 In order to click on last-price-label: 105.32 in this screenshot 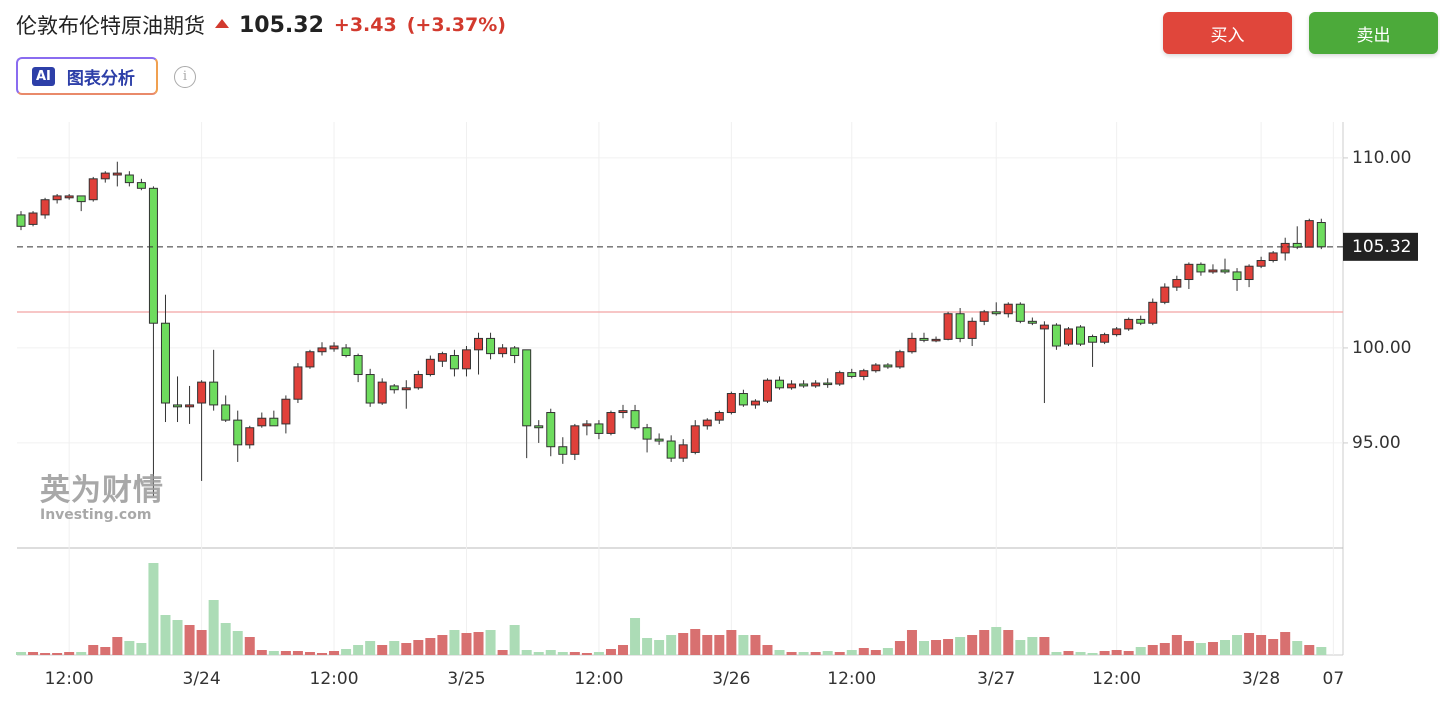, I will do `click(1381, 247)`.